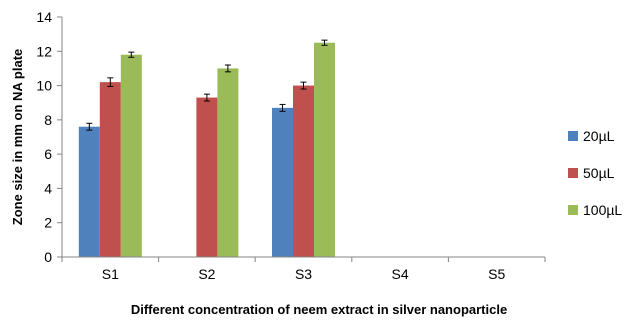 This screenshot has width=630, height=322. What do you see at coordinates (48, 257) in the screenshot?
I see `y-tick-label: 0` at bounding box center [48, 257].